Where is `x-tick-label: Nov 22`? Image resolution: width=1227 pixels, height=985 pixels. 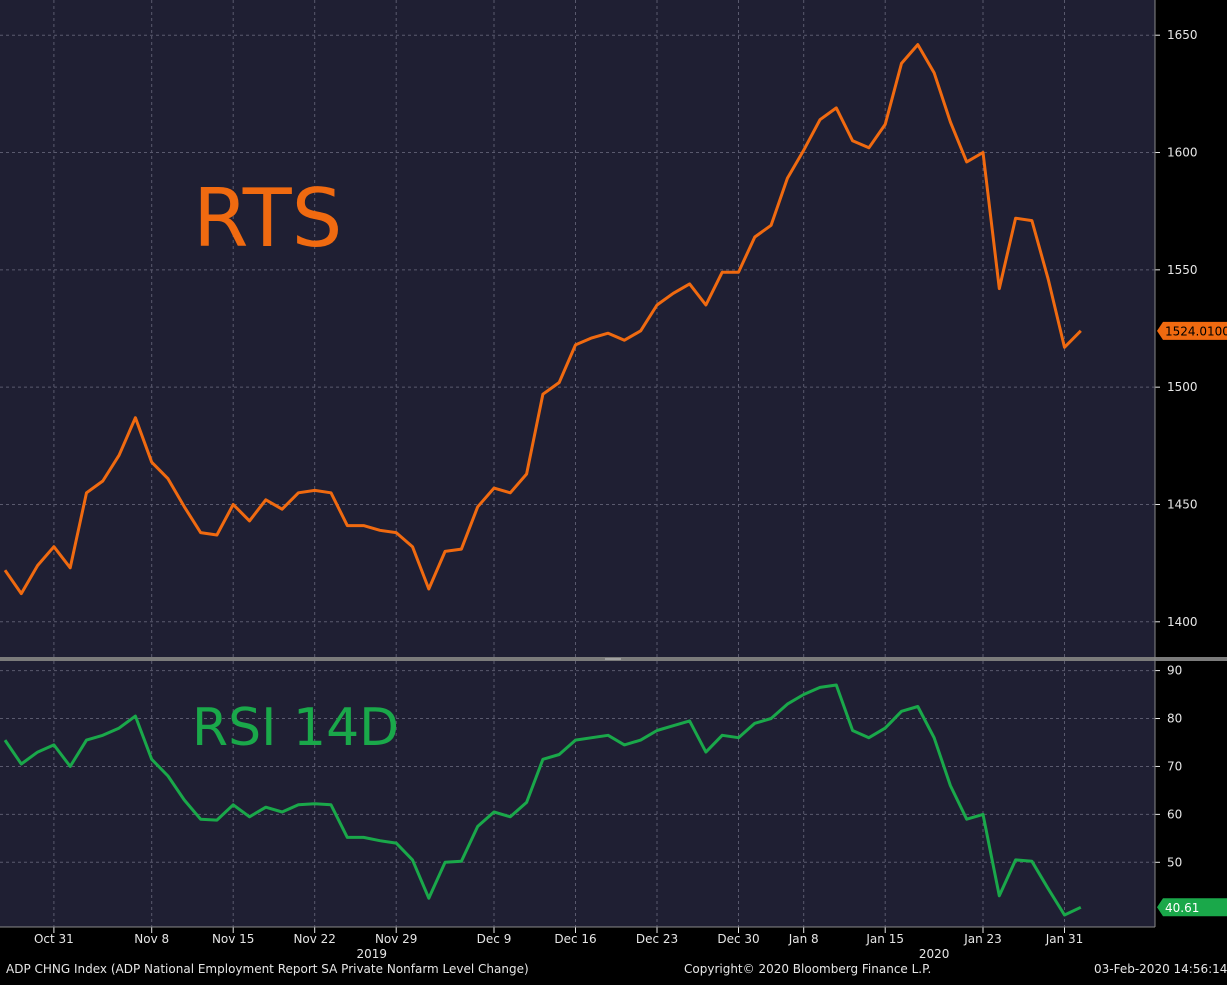
x-tick-label: Nov 22 is located at coordinates (314, 939).